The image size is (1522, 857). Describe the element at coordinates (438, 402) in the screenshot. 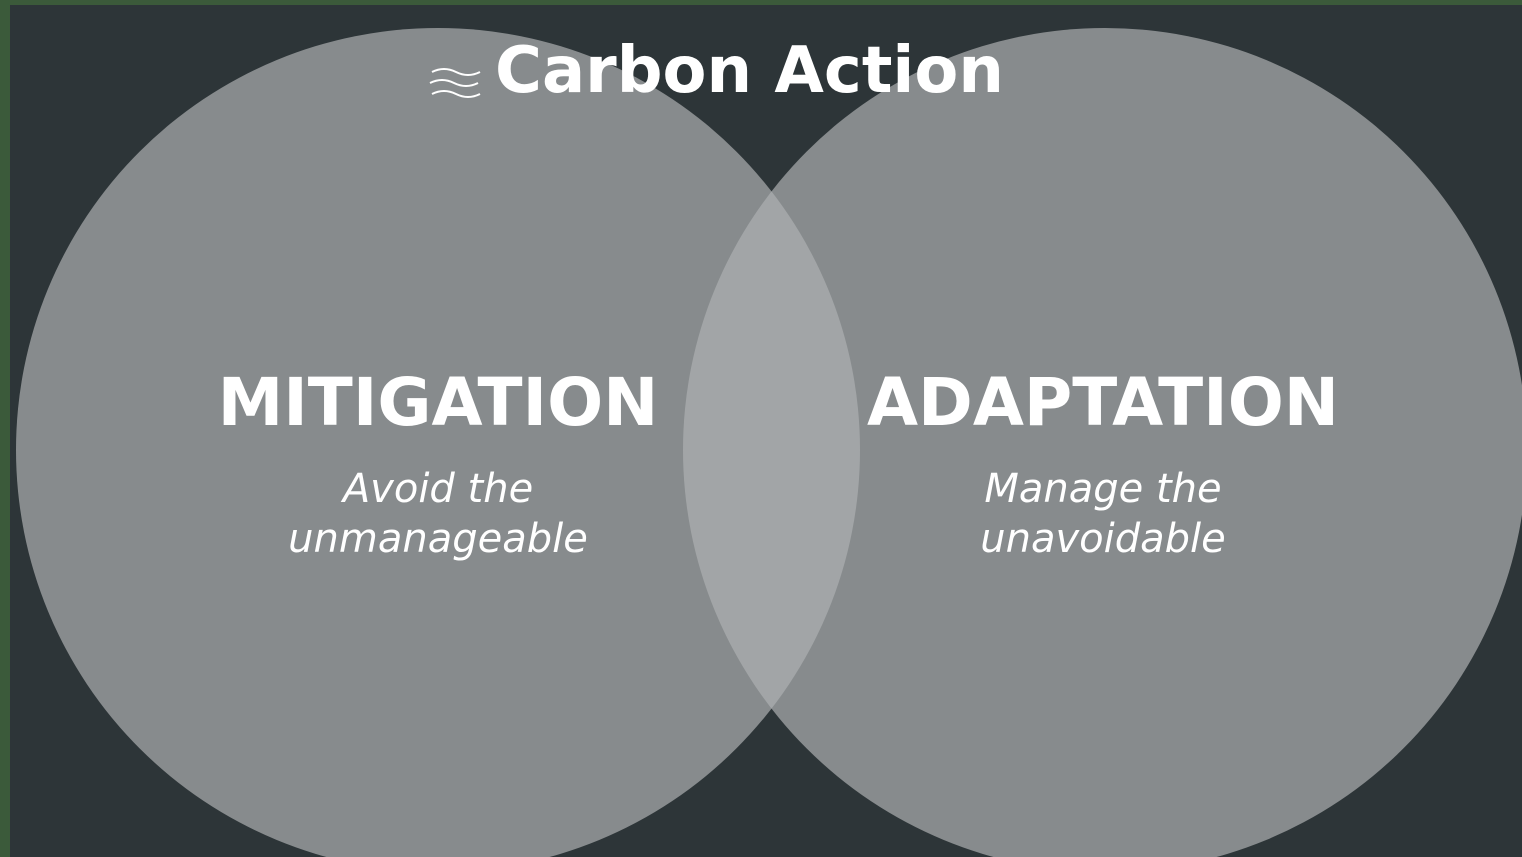

I see `node-label: MITIGATION` at that location.